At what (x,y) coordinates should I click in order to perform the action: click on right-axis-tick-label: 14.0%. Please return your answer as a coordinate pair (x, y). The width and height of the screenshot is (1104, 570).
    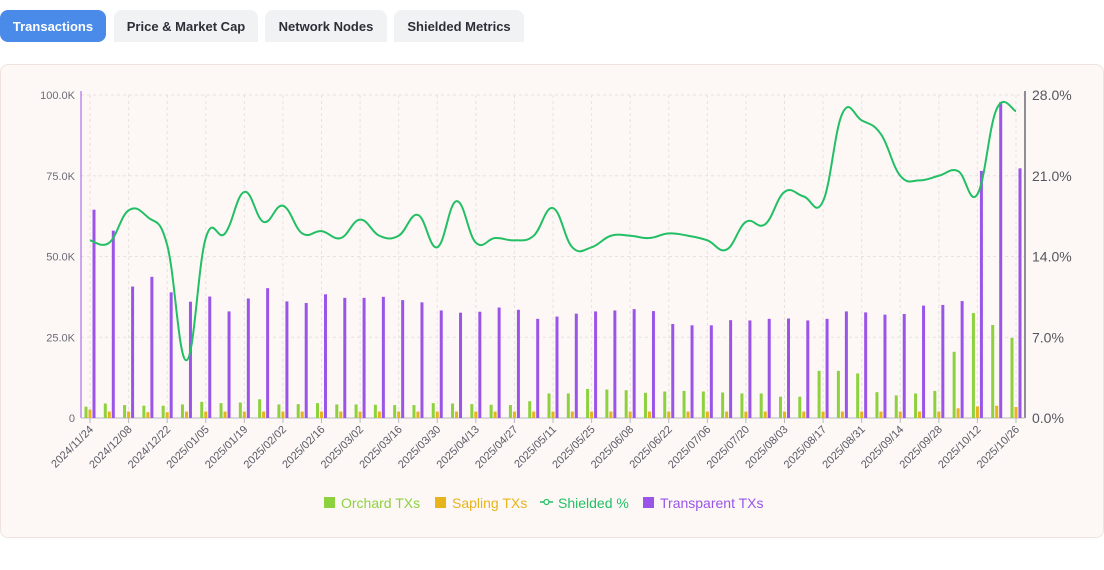
    Looking at the image, I should click on (1052, 257).